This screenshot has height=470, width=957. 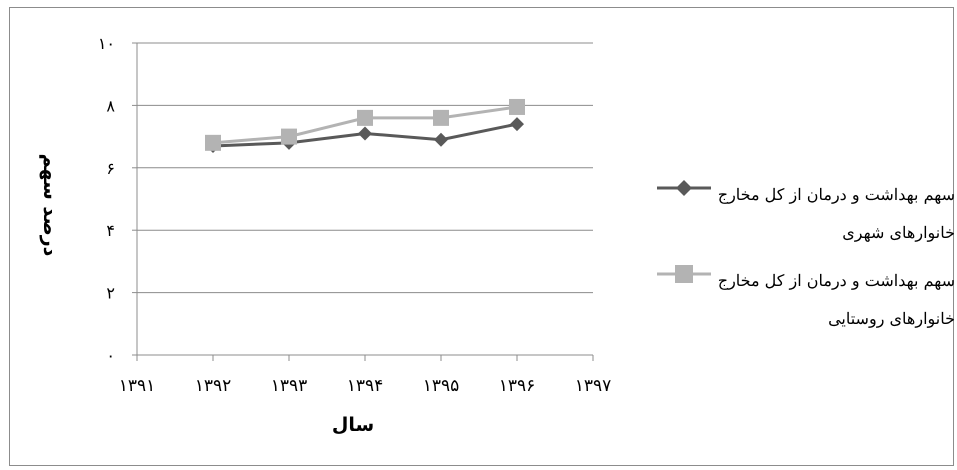 I want to click on y-tick-label: ۰, so click(x=110, y=355).